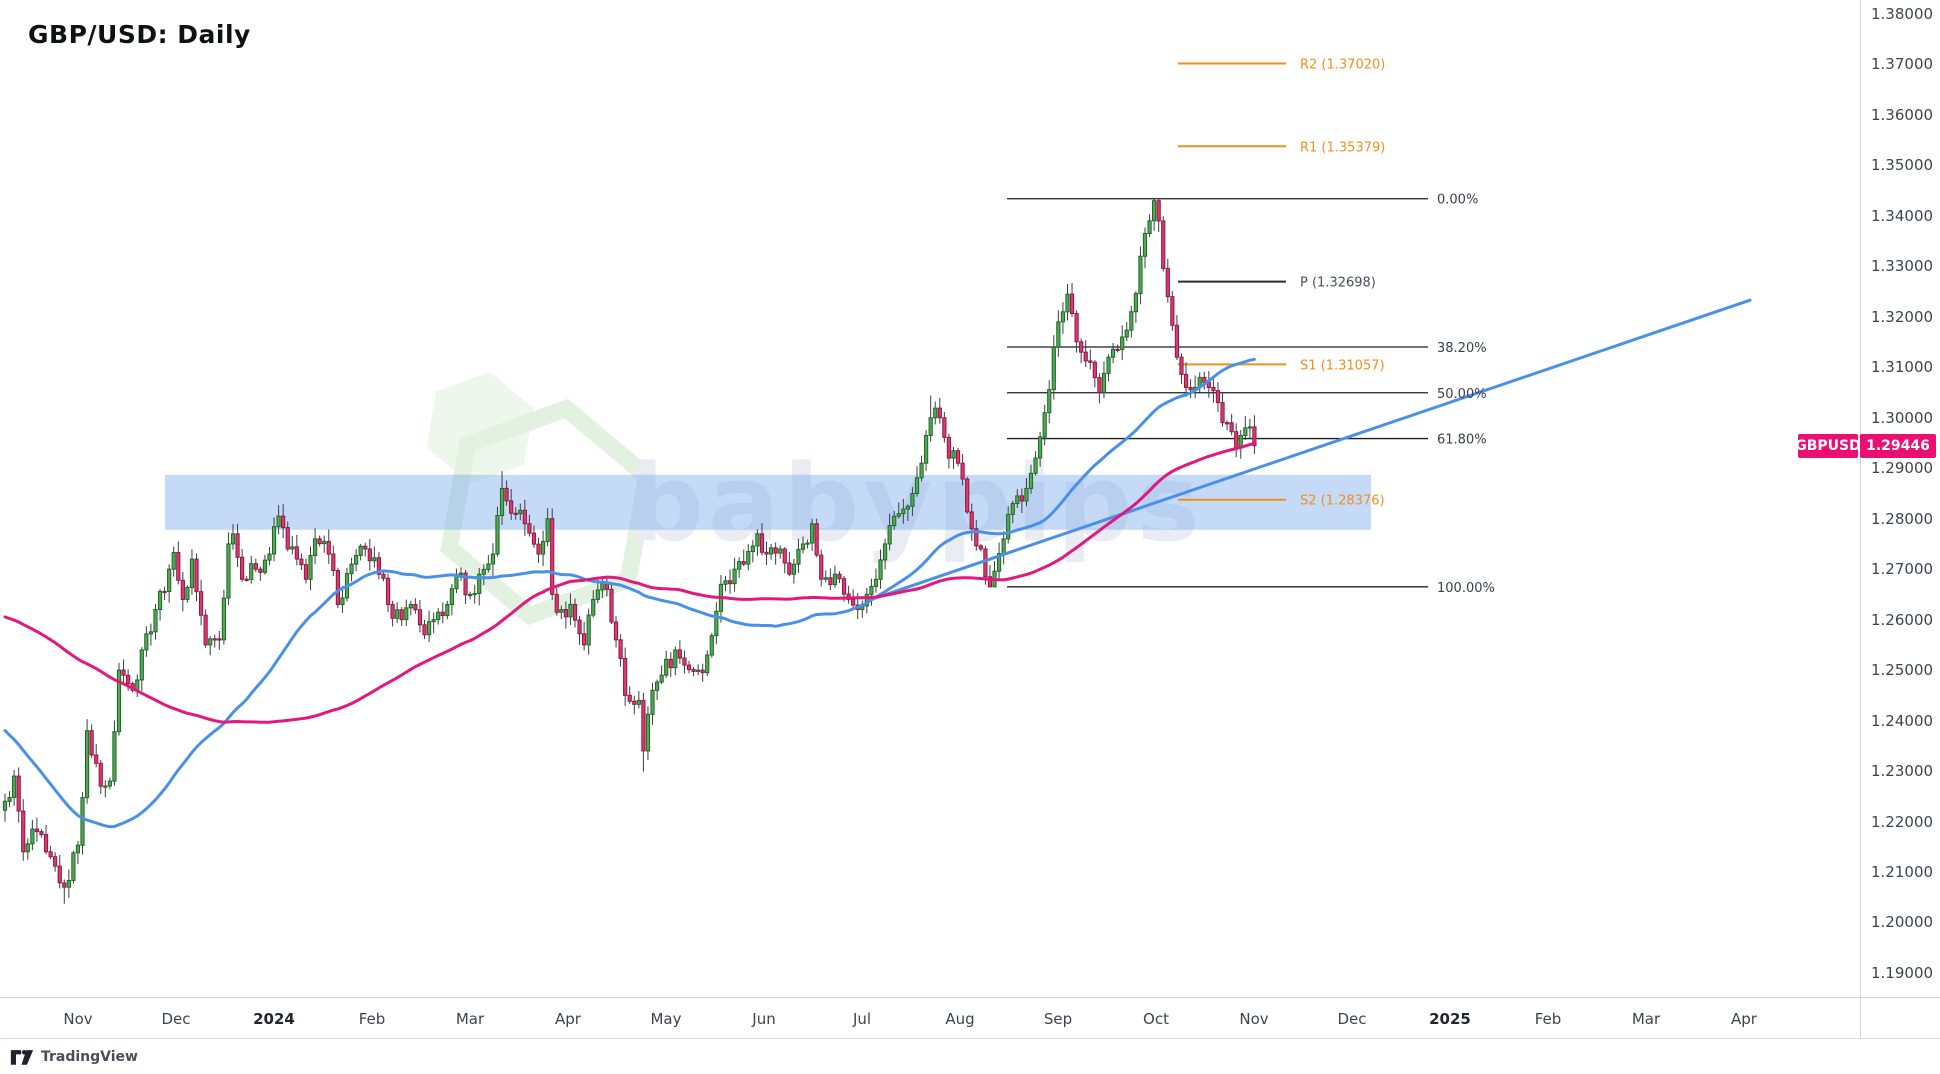 The width and height of the screenshot is (1940, 1074). What do you see at coordinates (1156, 1019) in the screenshot?
I see `time-axis-label: Oct` at bounding box center [1156, 1019].